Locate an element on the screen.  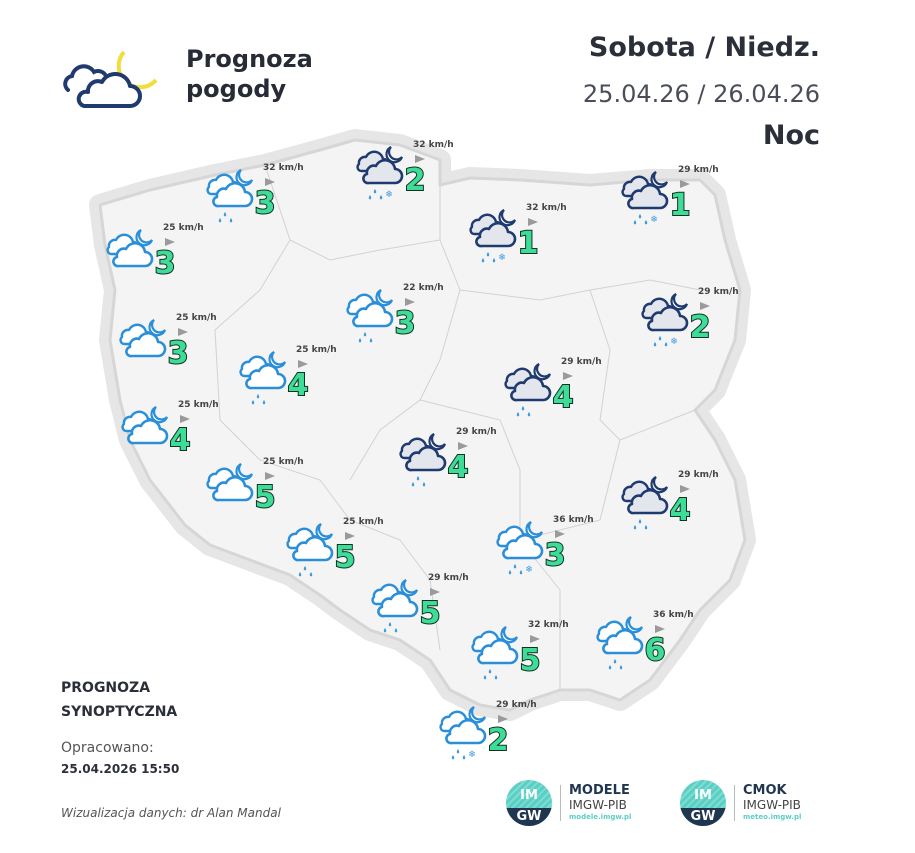
forecast-type-line-2: SYNOPTYCZNA is located at coordinates (119, 712).